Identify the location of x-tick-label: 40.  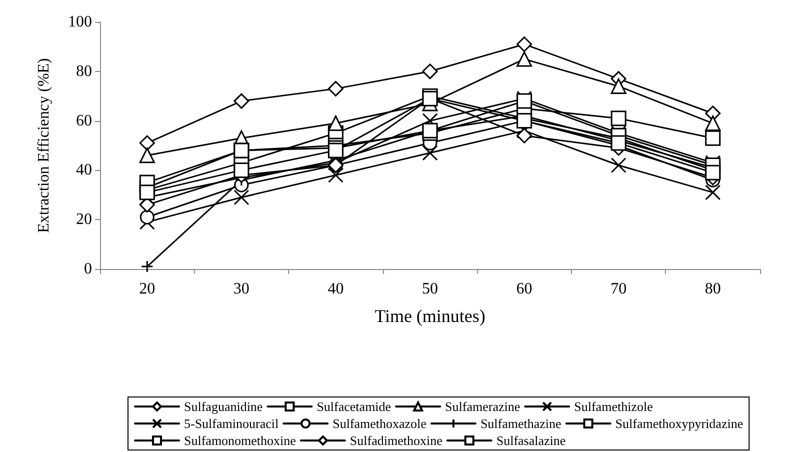
(336, 289).